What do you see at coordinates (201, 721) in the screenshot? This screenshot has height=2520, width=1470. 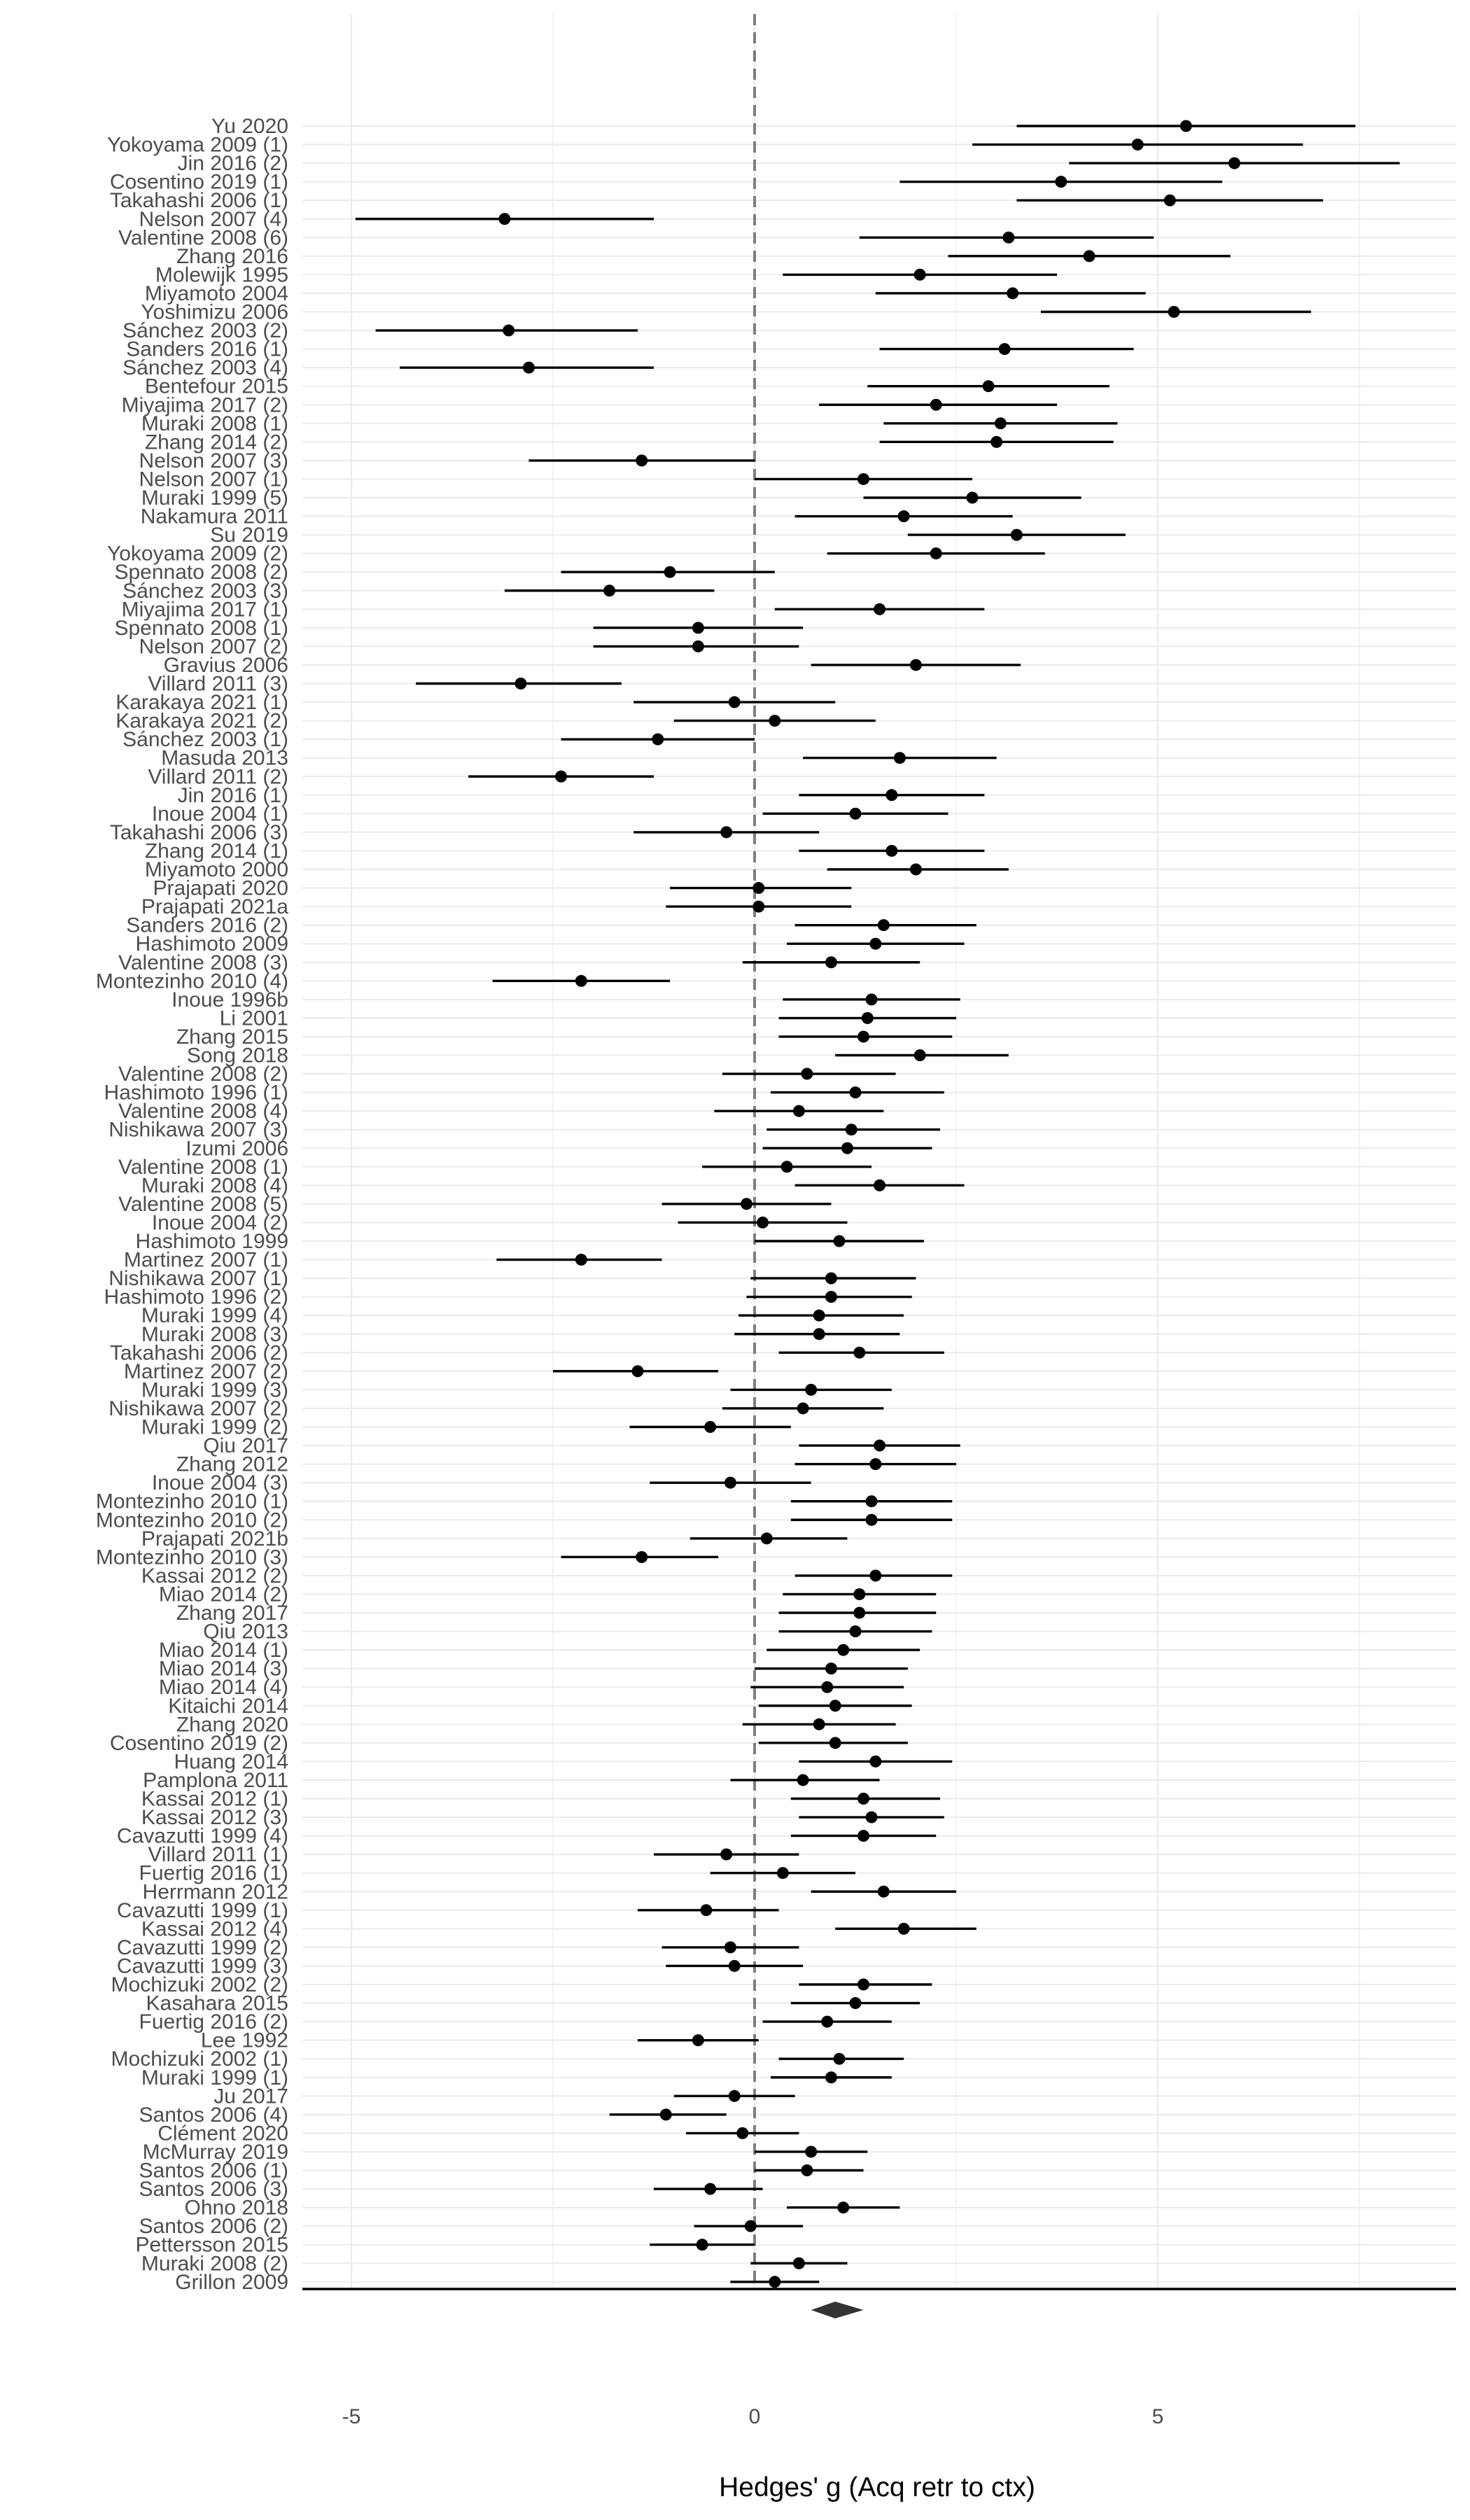 I see `study-label: Karakaya 2021 (2)` at bounding box center [201, 721].